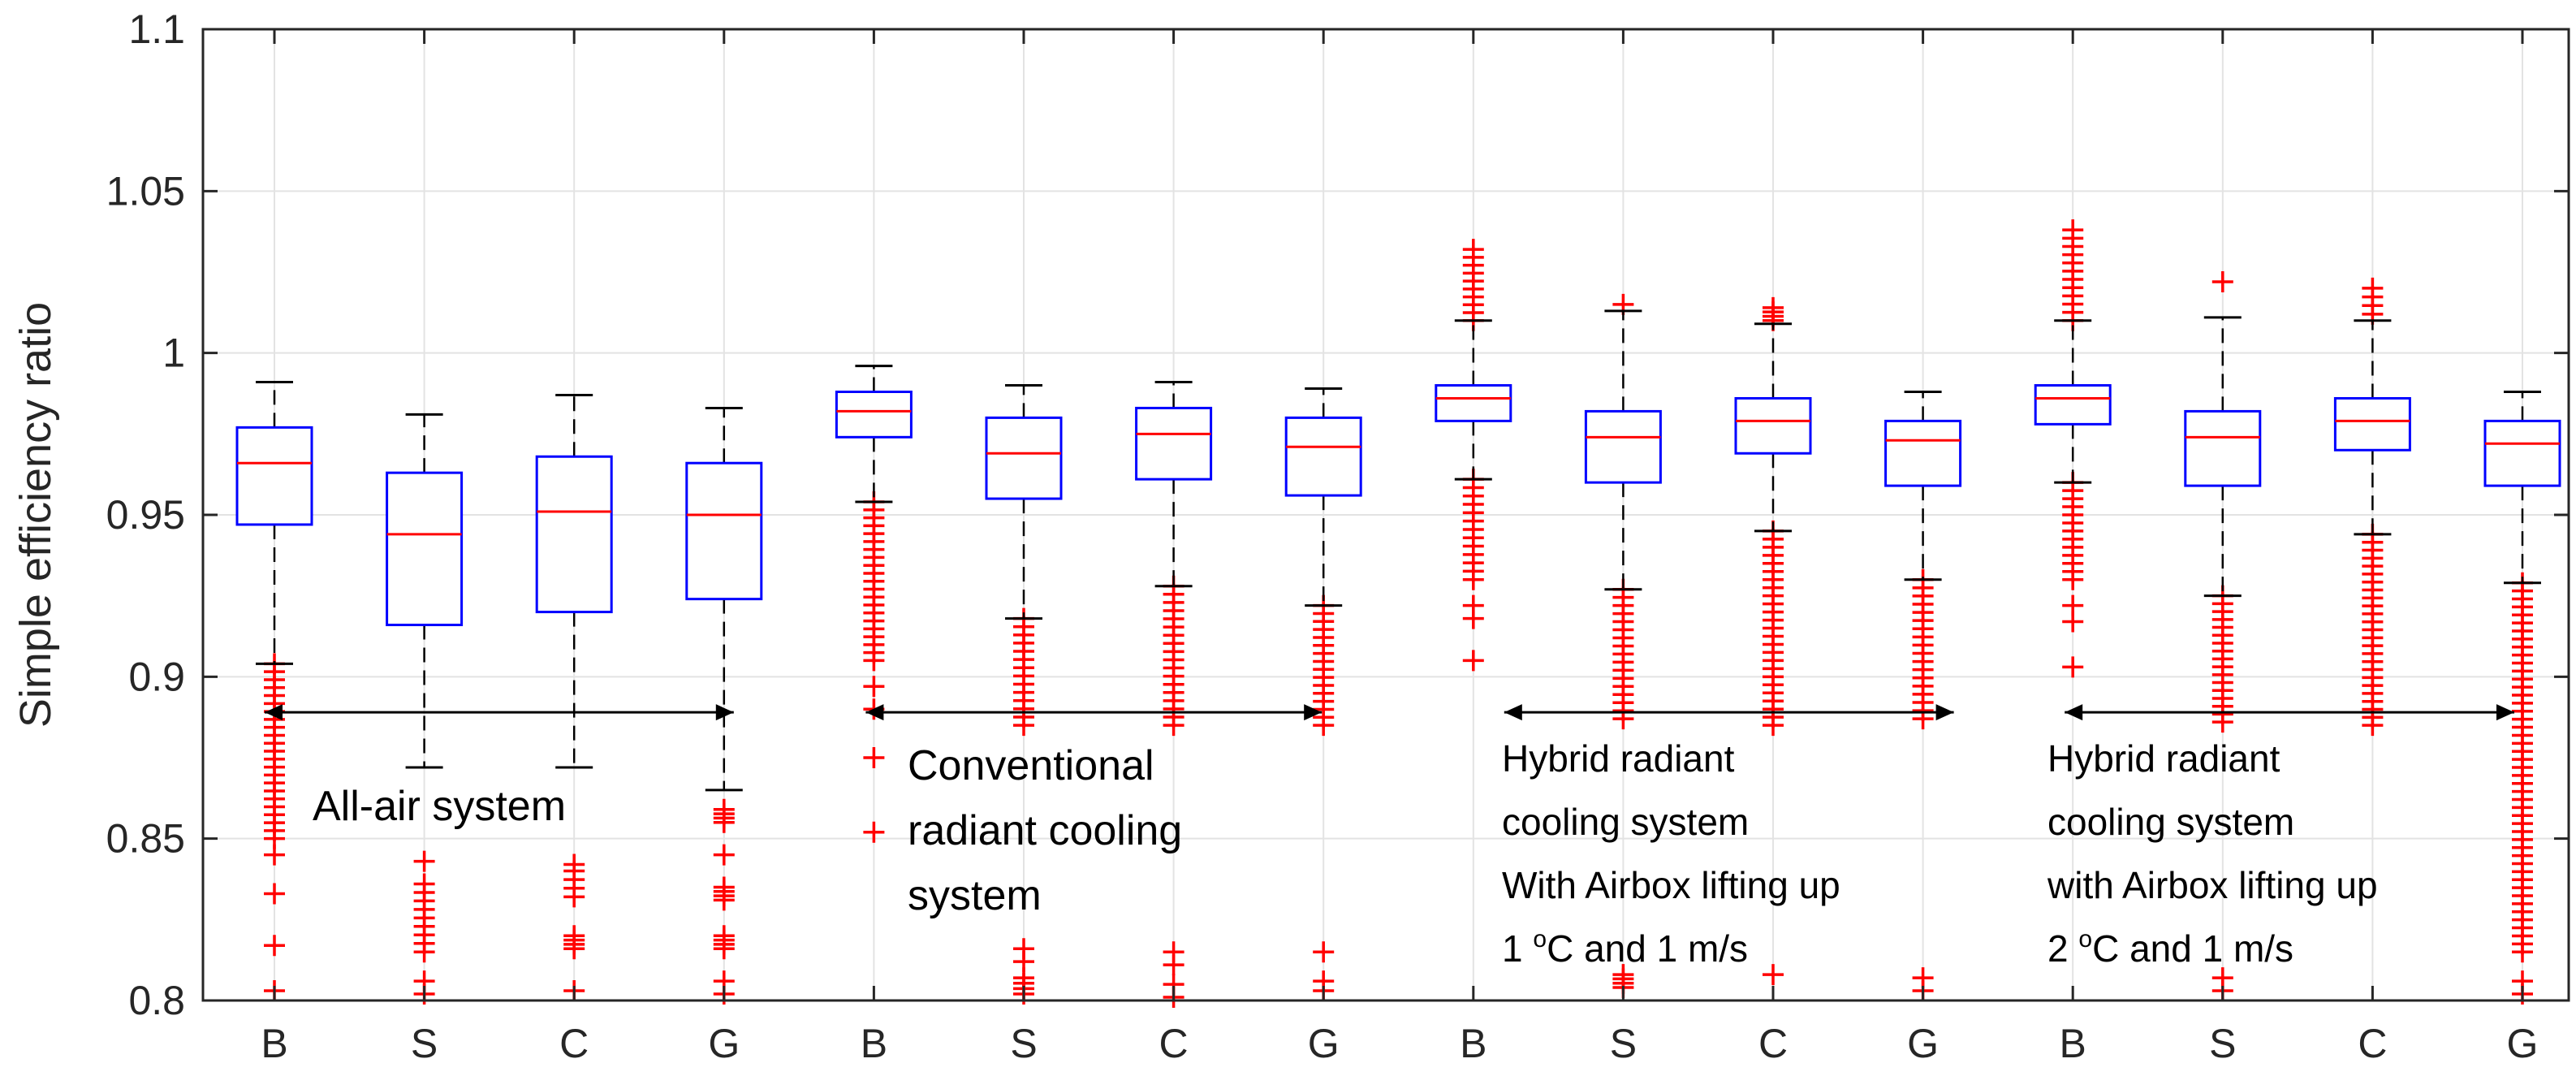  Describe the element at coordinates (173, 353) in the screenshot. I see `y-tick-label: 1` at that location.